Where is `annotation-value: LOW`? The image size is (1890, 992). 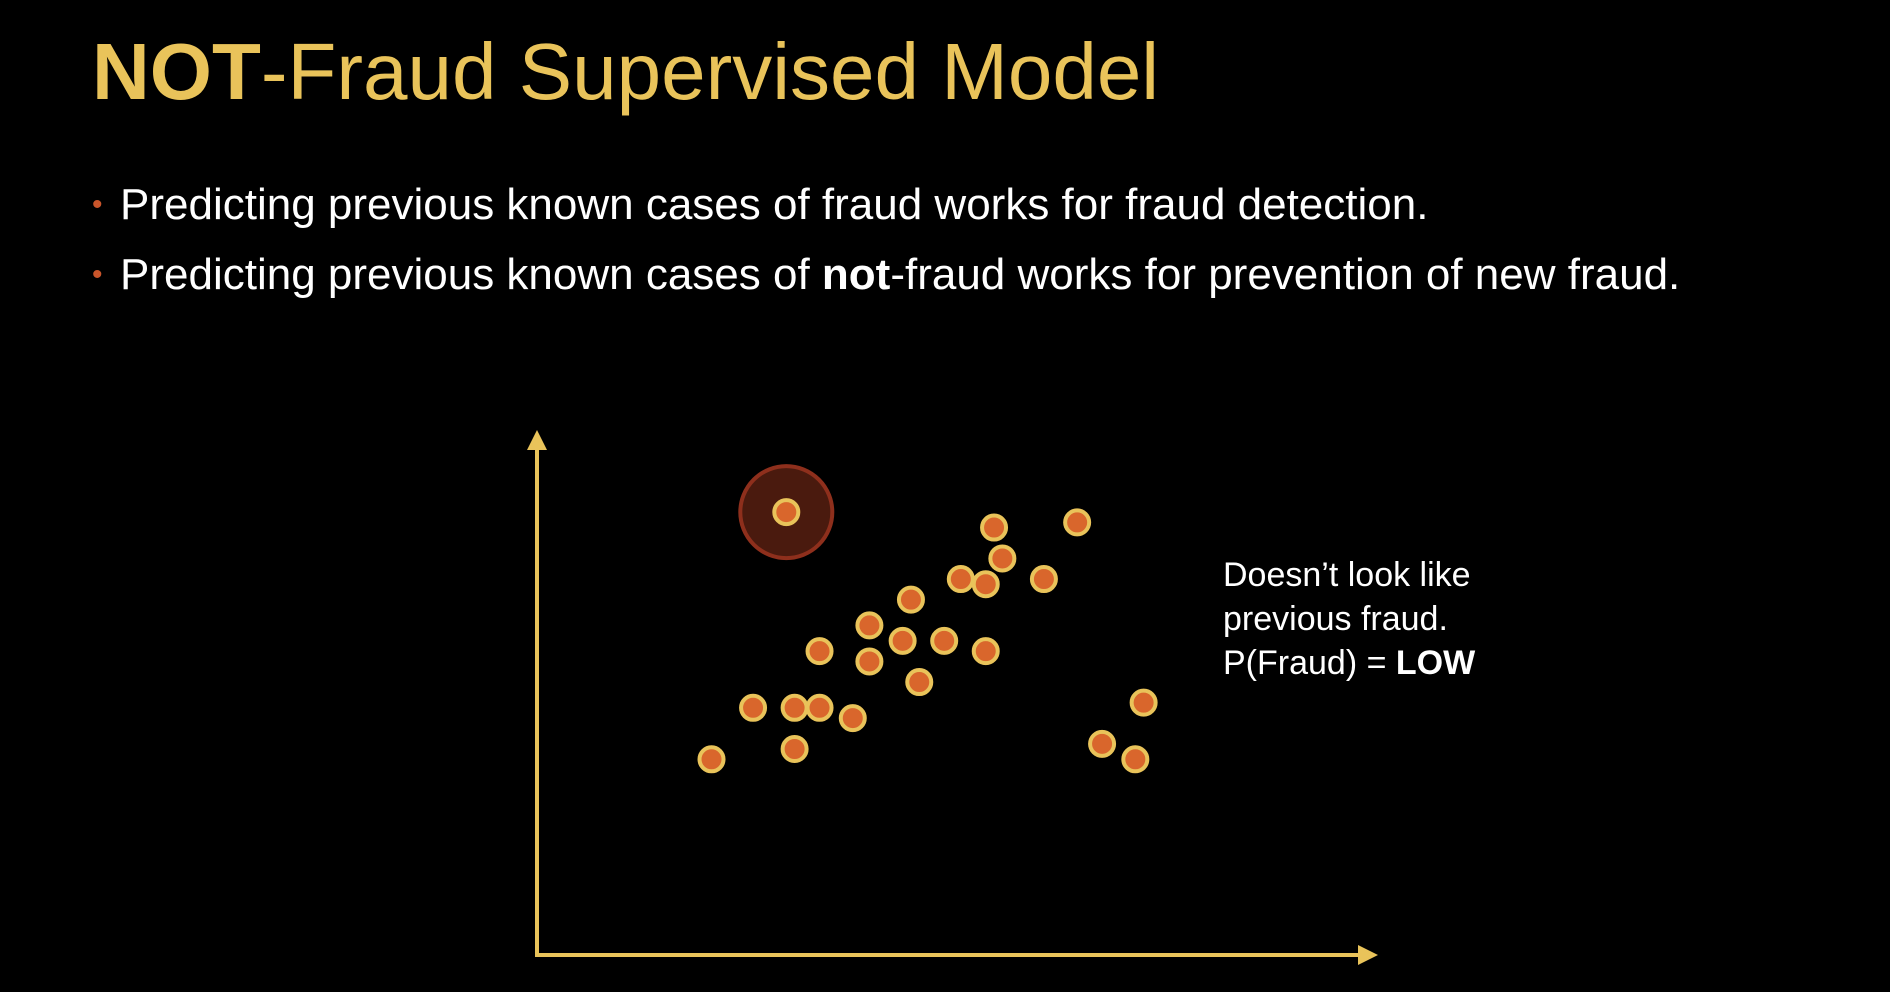 annotation-value: LOW is located at coordinates (1435, 663).